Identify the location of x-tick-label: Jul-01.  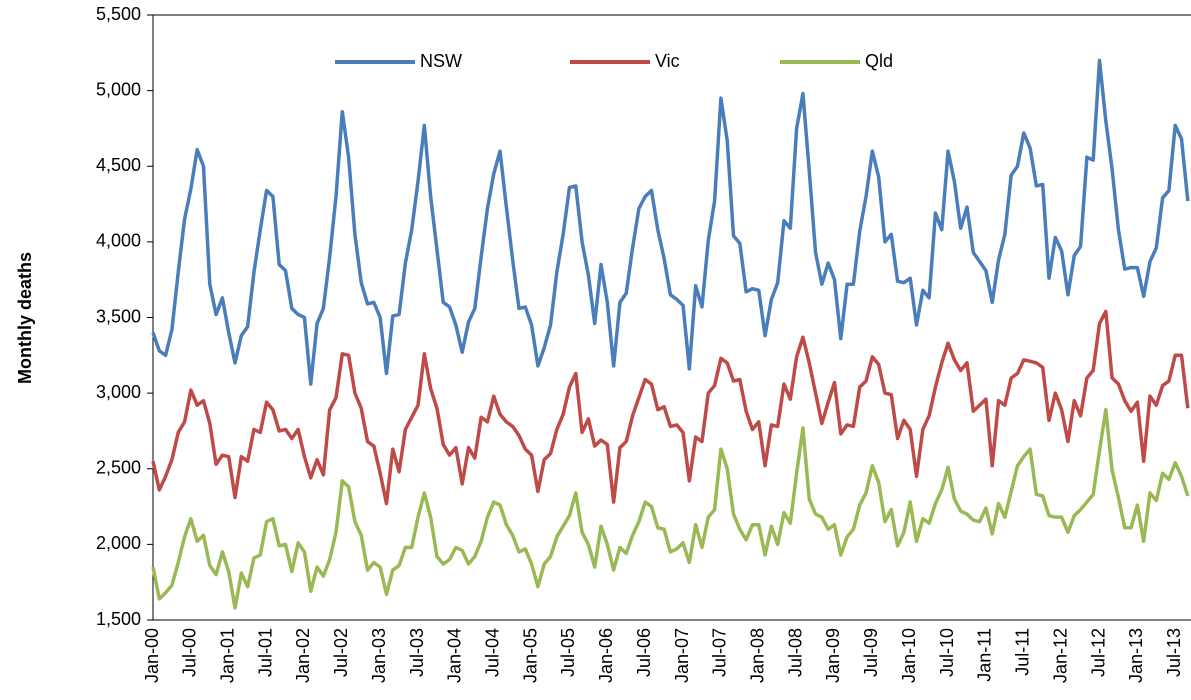
(265, 652).